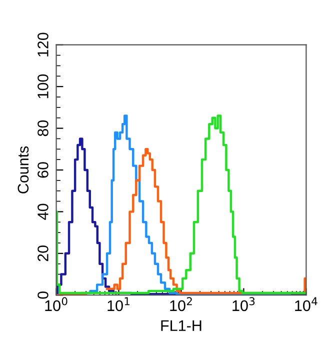 The width and height of the screenshot is (331, 356). What do you see at coordinates (43, 86) in the screenshot?
I see `y-tick-label: 100` at bounding box center [43, 86].